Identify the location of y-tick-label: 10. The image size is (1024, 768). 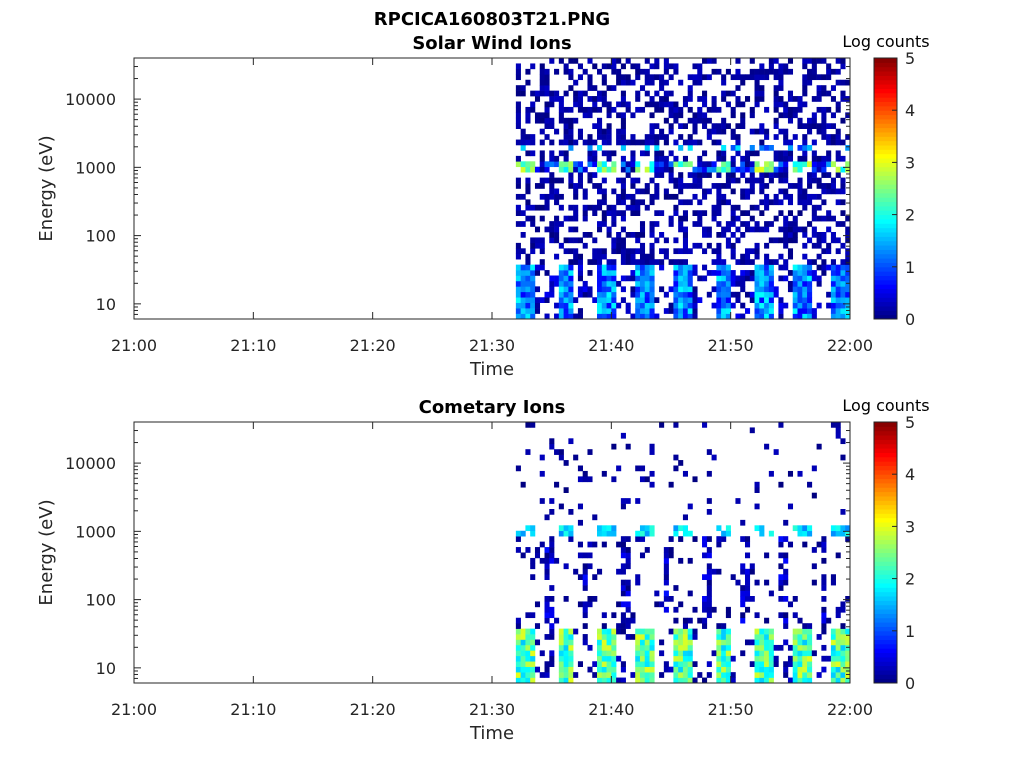
(106, 304).